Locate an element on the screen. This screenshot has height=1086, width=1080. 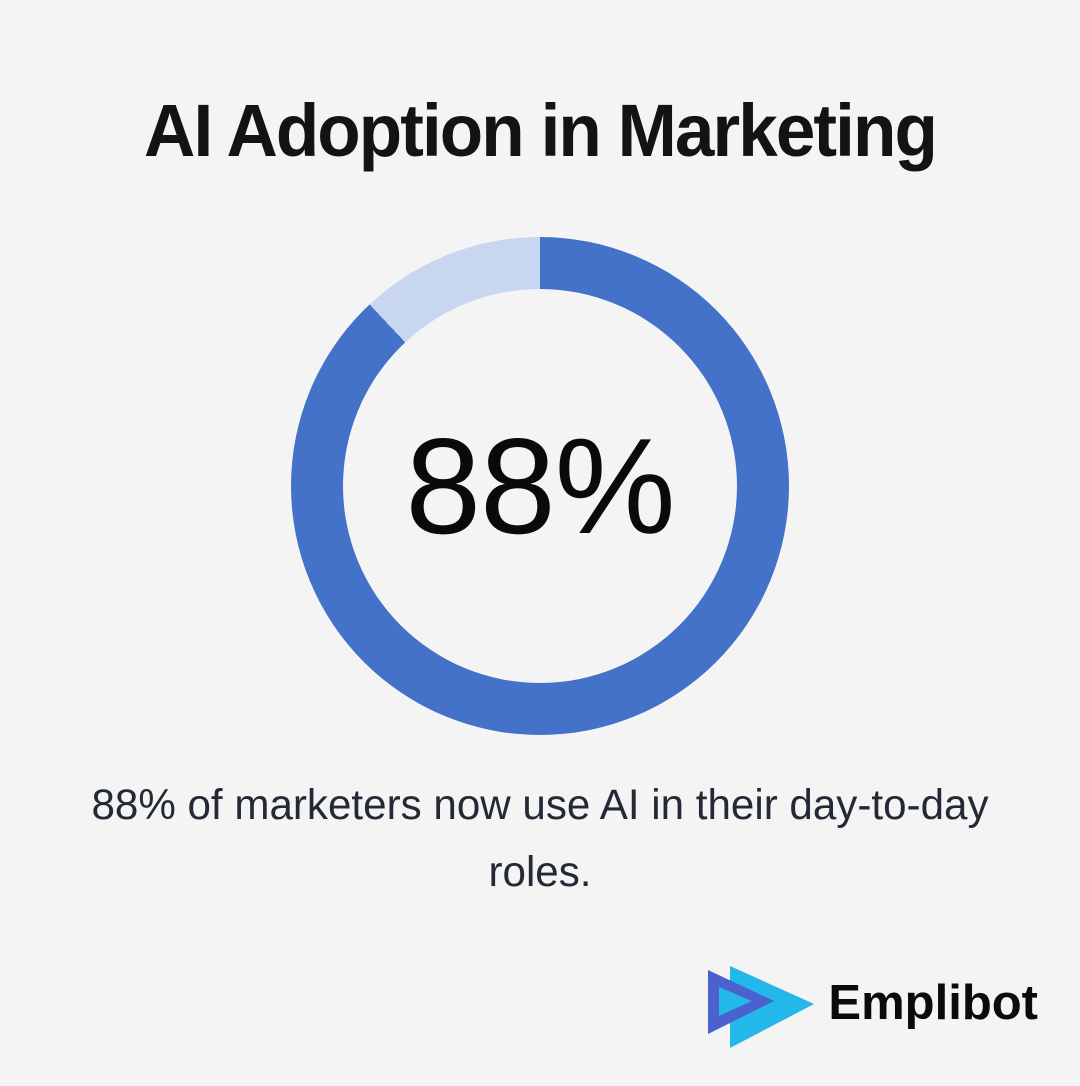
page-title: AI Adoption in Marketing is located at coordinates (541, 130).